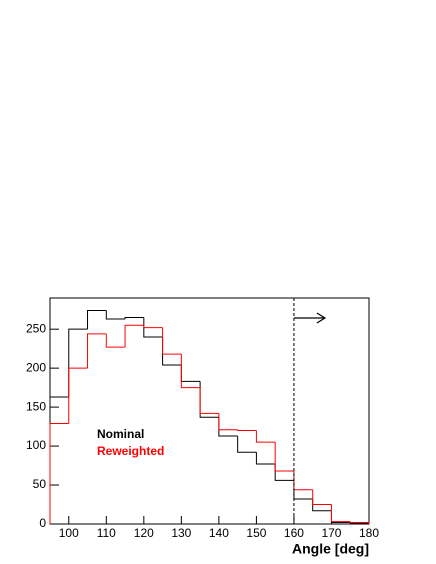 This screenshot has height=564, width=436. I want to click on x-tick-label: 140, so click(219, 533).